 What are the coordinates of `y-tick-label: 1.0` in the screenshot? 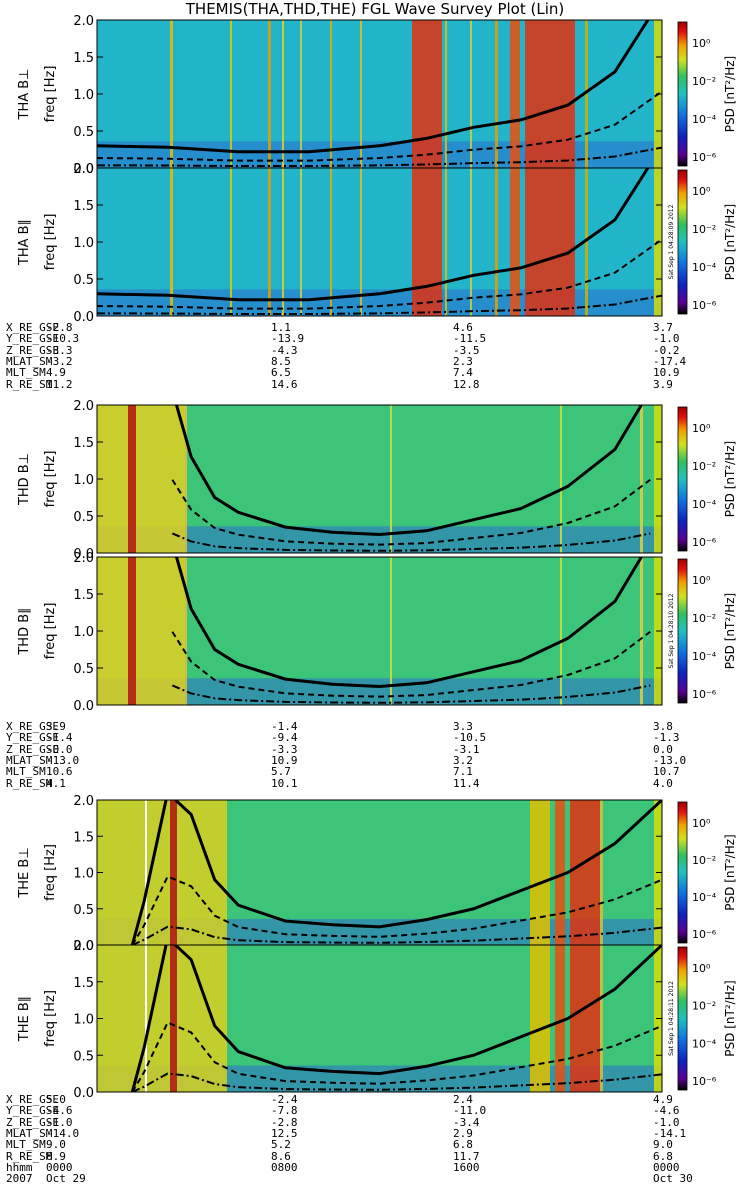 It's located at (83, 874).